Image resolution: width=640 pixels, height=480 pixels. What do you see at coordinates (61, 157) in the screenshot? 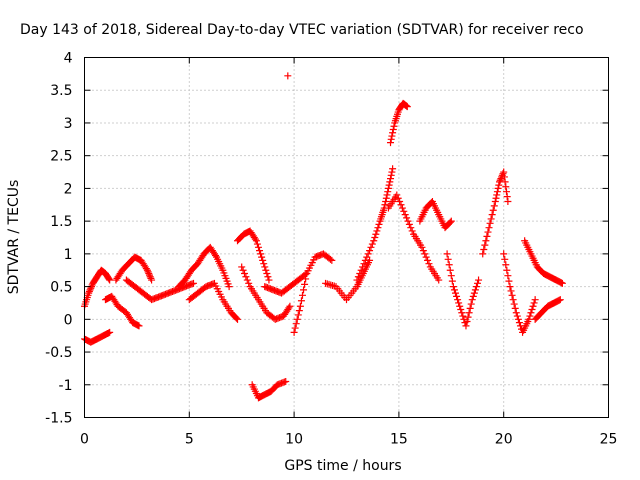
I see `y-tick-label: 2.5` at bounding box center [61, 157].